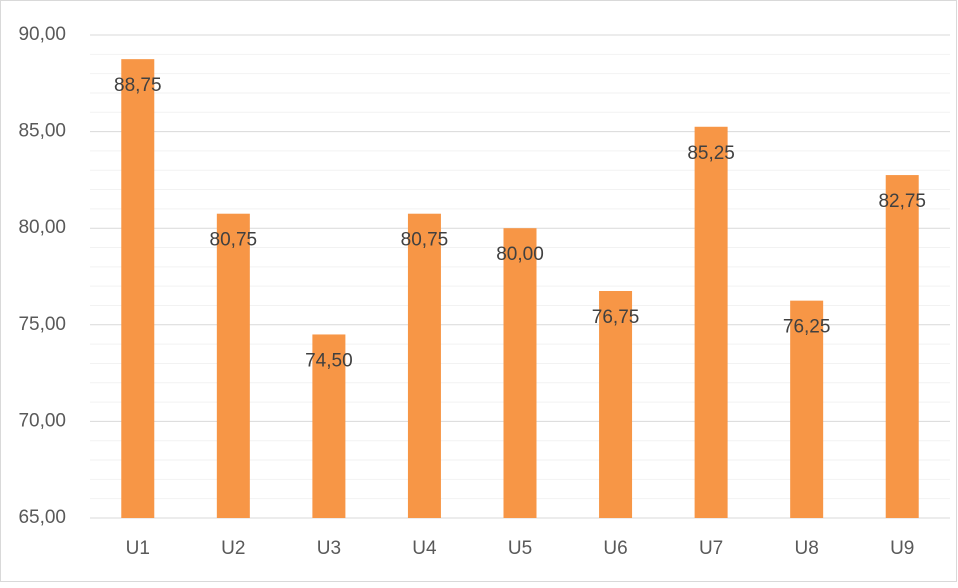 This screenshot has height=588, width=958. I want to click on data-label: 82,75, so click(902, 201).